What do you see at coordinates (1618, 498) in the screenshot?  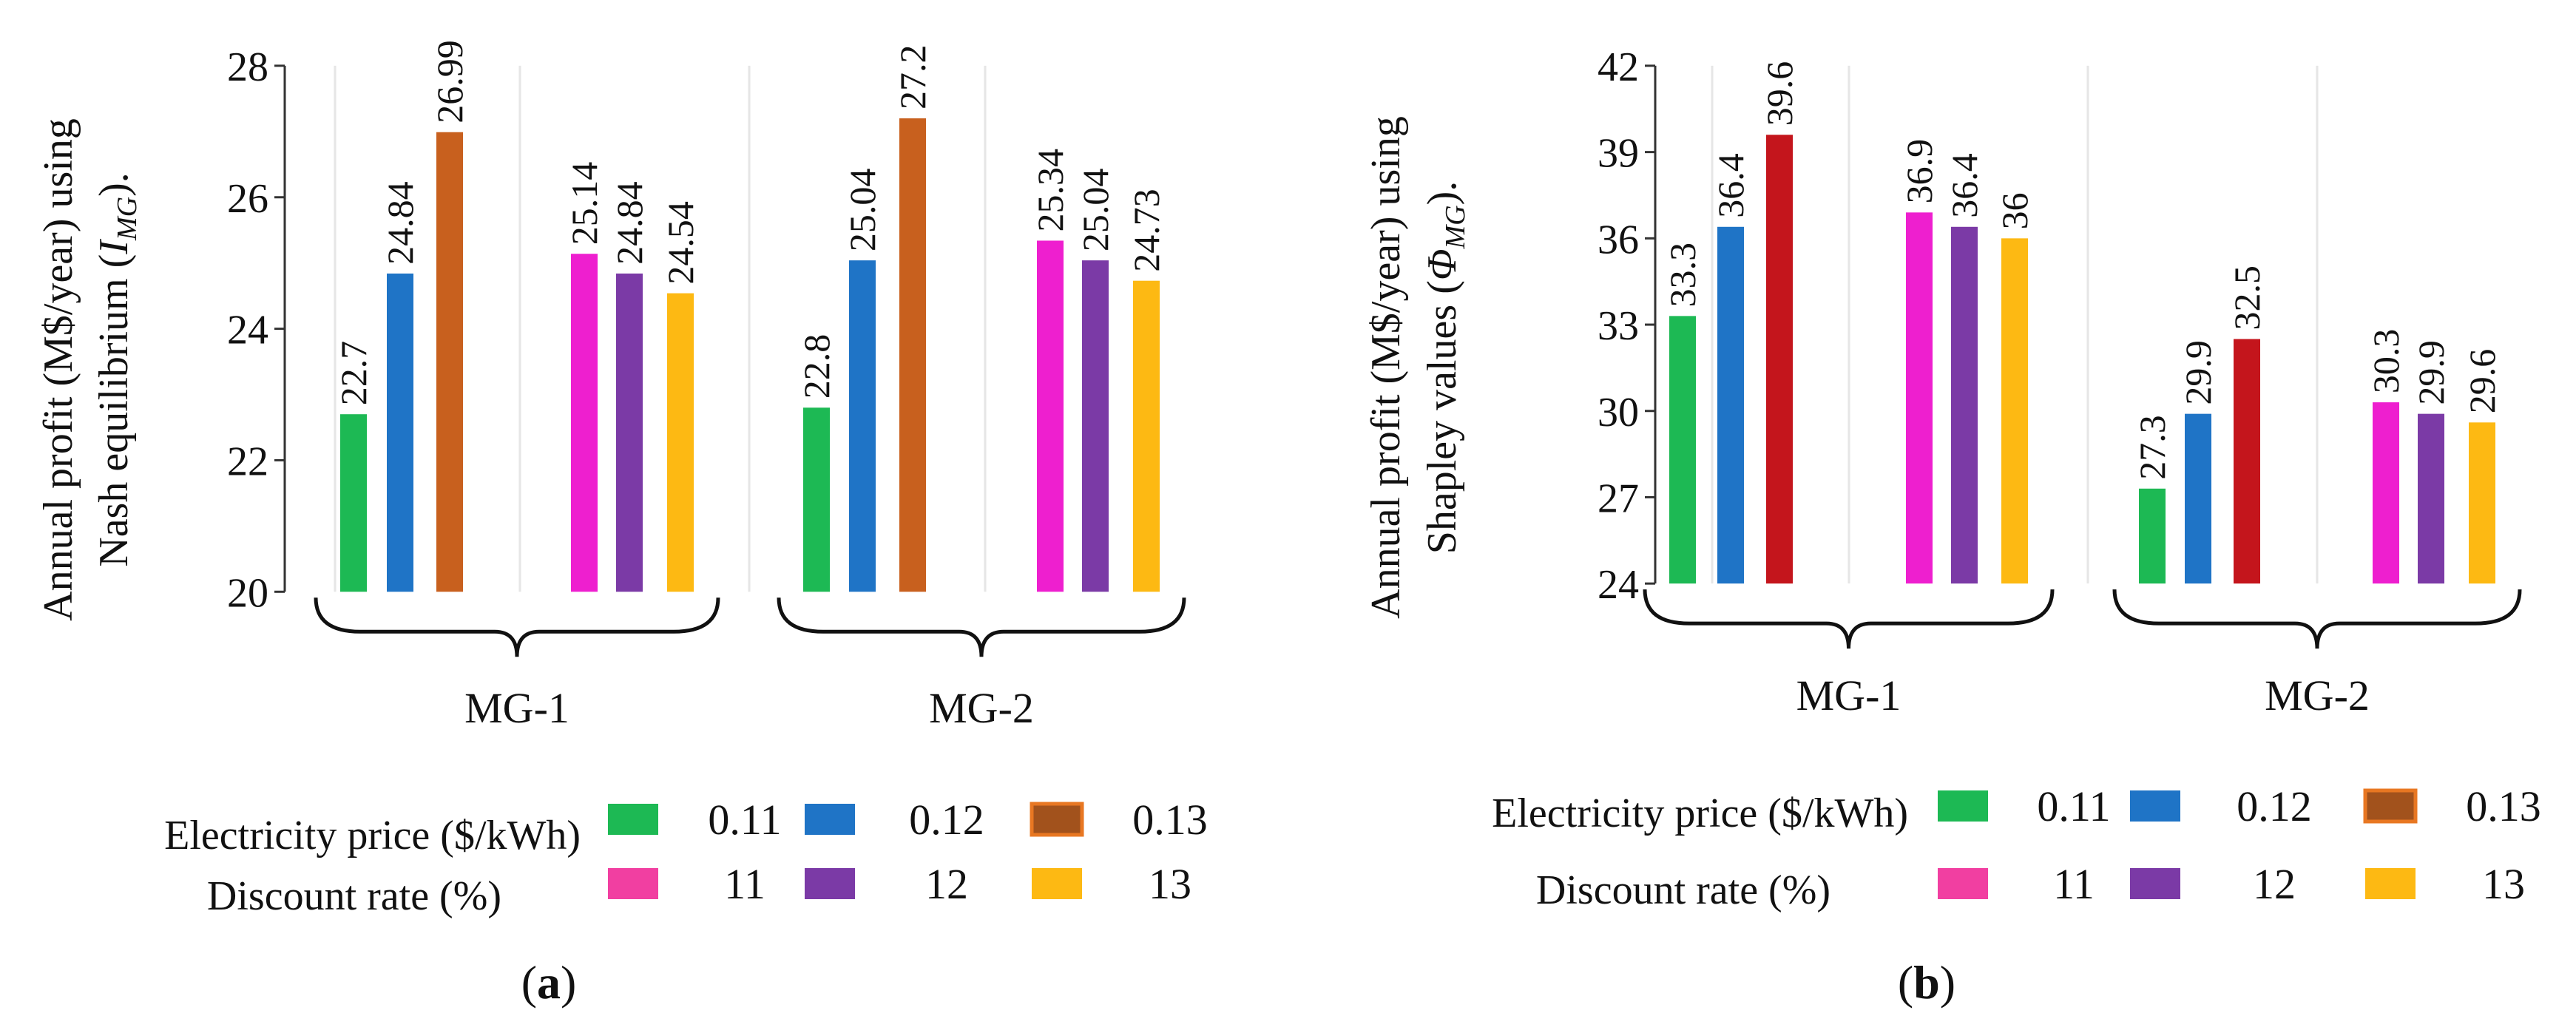 I see `y-tick-label: 27` at bounding box center [1618, 498].